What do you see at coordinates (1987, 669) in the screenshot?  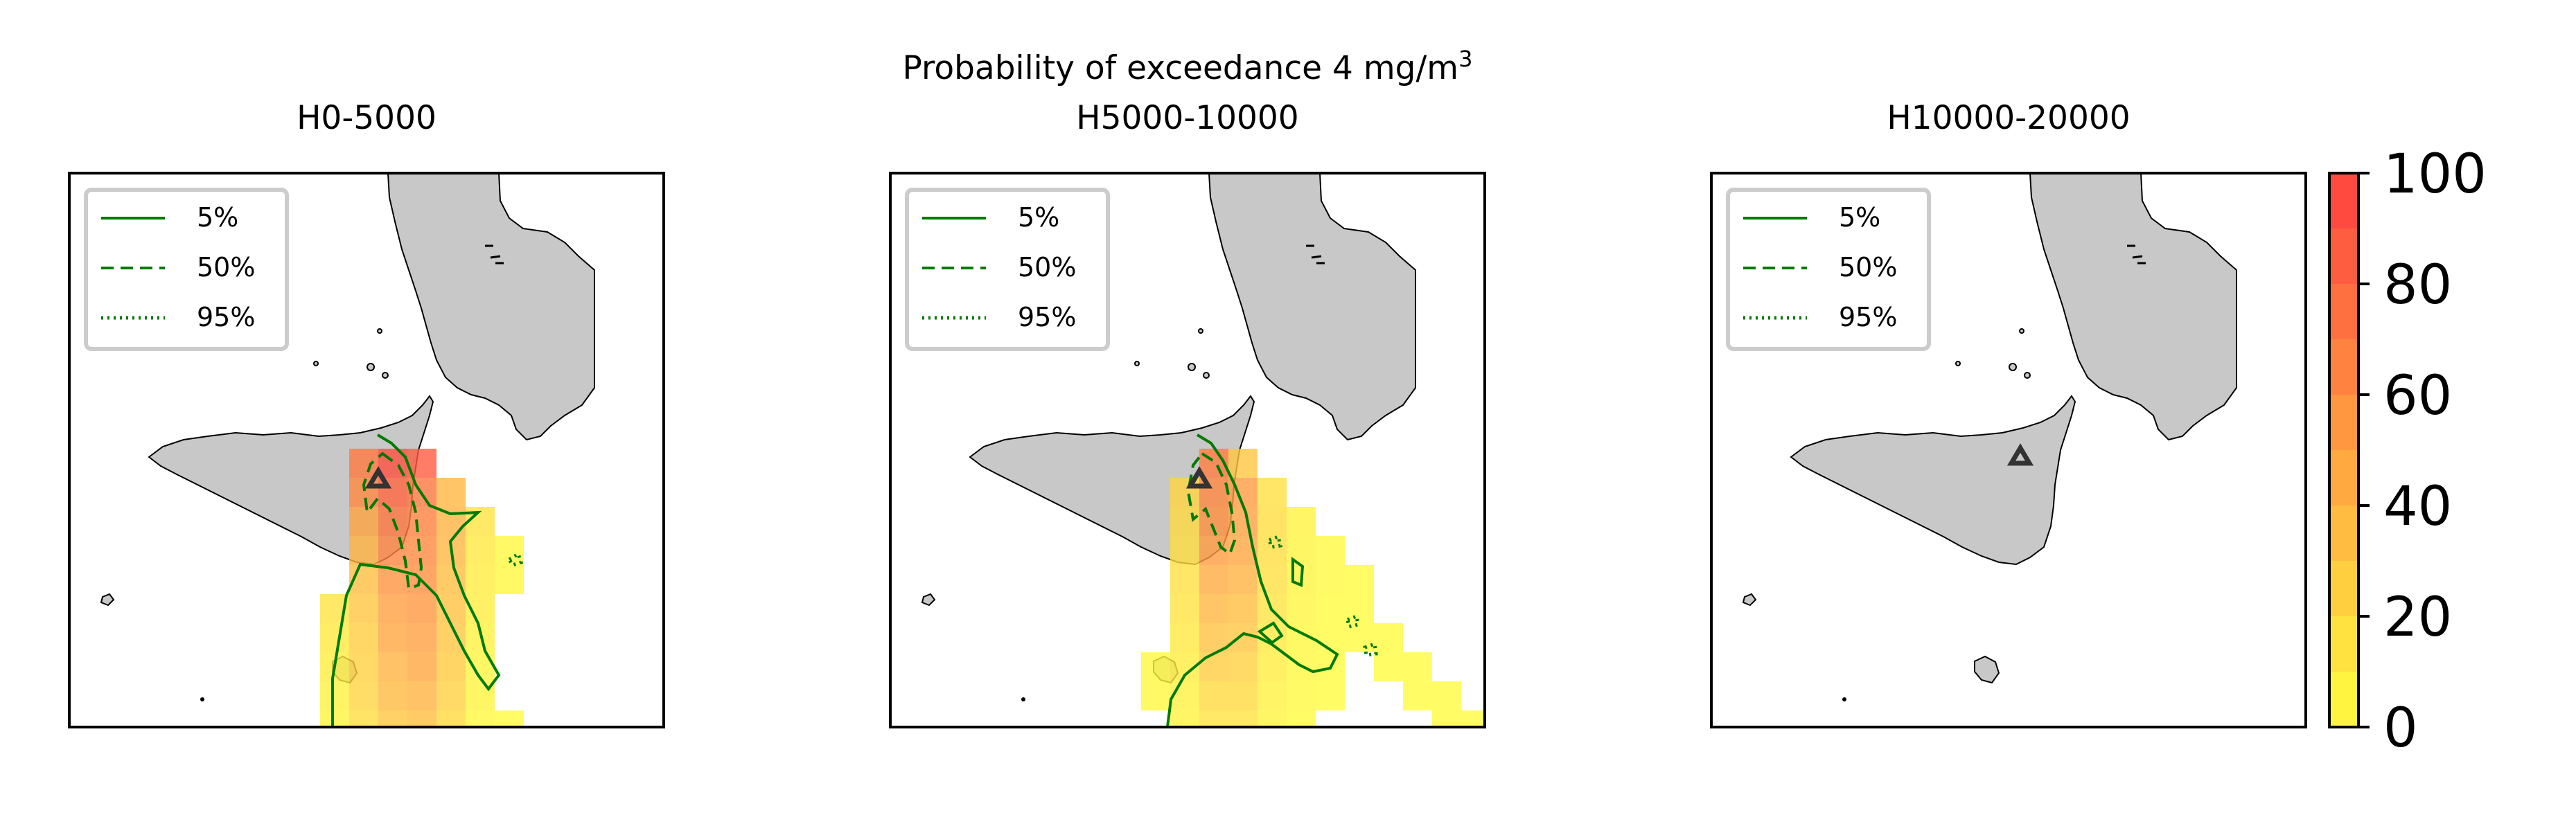 I see `malta-island` at bounding box center [1987, 669].